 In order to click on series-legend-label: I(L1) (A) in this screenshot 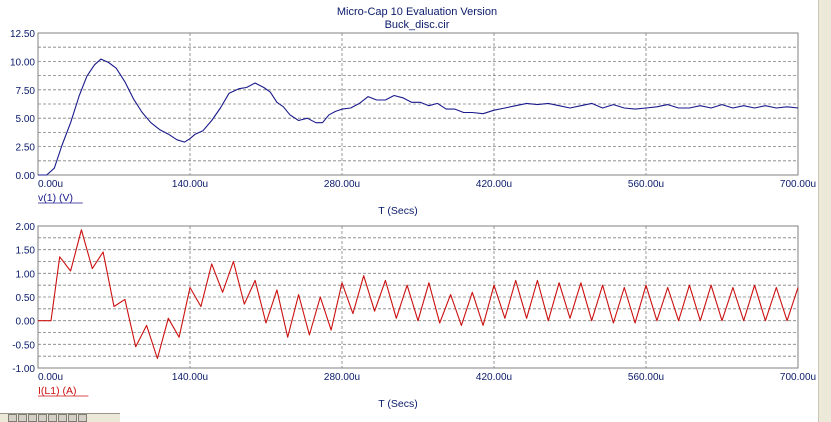, I will do `click(57, 391)`.